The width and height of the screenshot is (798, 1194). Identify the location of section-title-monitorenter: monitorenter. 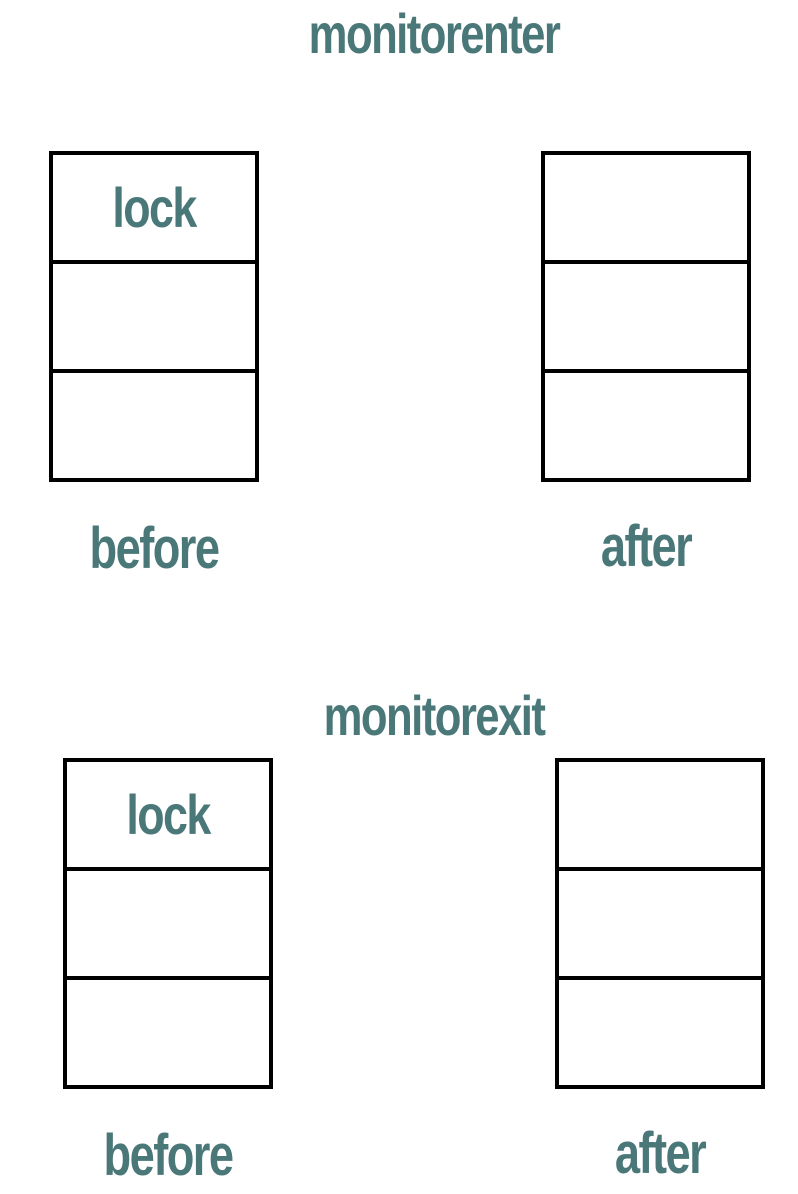
(434, 33).